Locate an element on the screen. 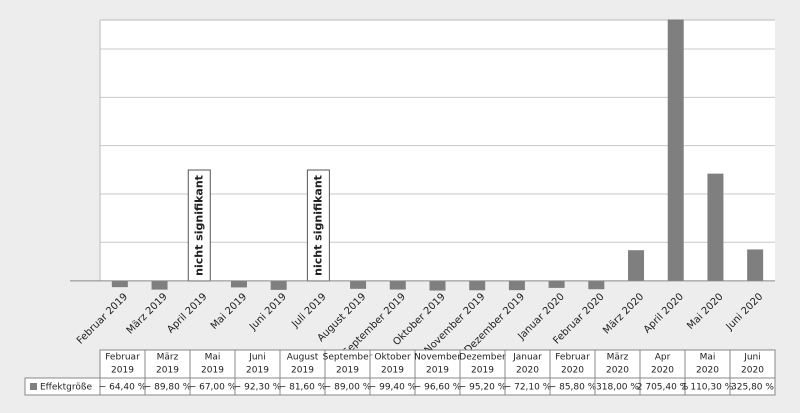 The height and width of the screenshot is (413, 800). x-tick-label: Juni 2019 is located at coordinates (268, 312).